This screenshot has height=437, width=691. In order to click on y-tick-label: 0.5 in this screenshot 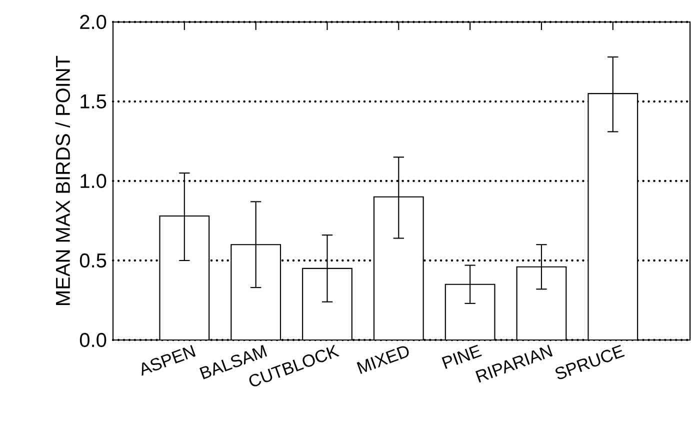, I will do `click(93, 260)`.